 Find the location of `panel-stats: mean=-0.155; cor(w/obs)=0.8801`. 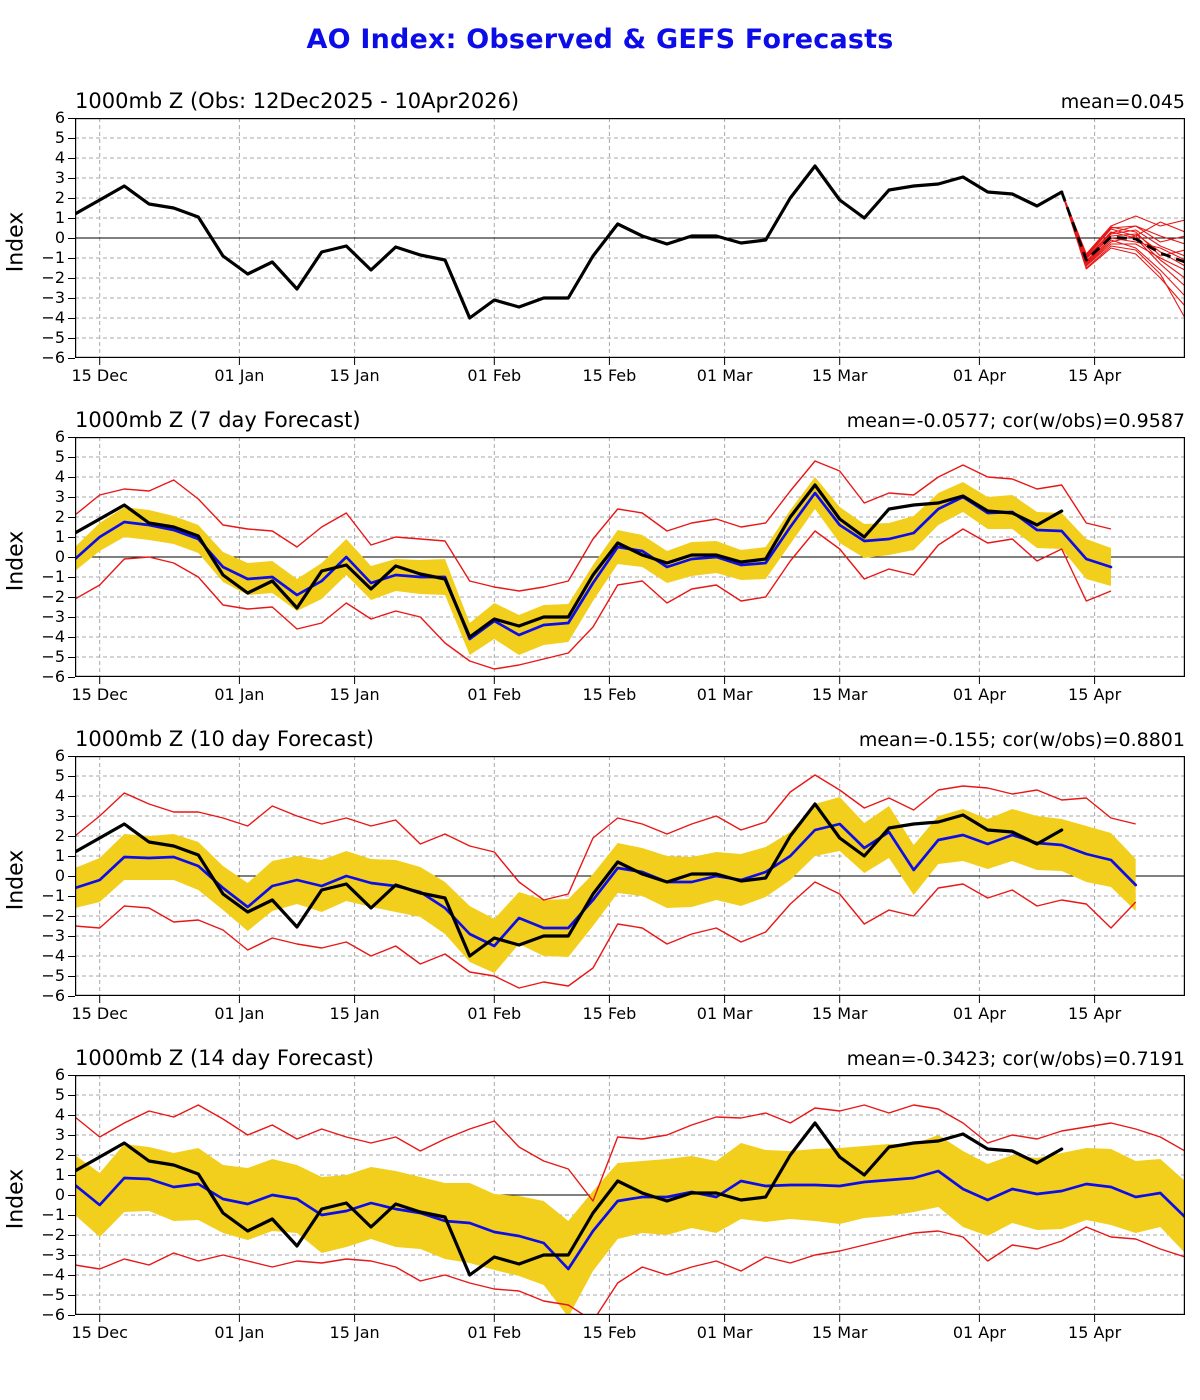

panel-stats: mean=-0.155; cor(w/obs)=0.8801 is located at coordinates (1021, 740).